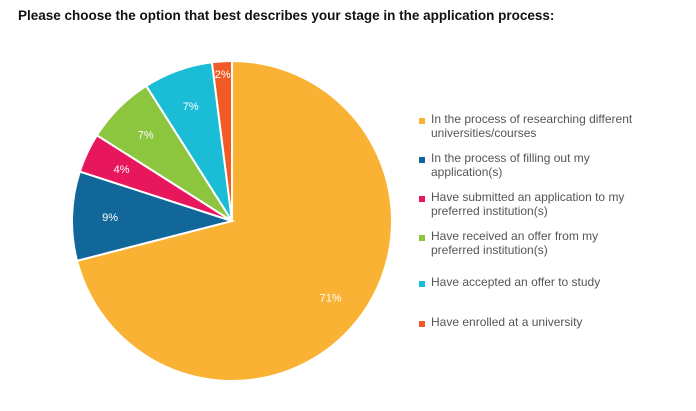 Image resolution: width=696 pixels, height=411 pixels. Describe the element at coordinates (516, 282) in the screenshot. I see `legend-label: Have accepted an offer to study` at that location.